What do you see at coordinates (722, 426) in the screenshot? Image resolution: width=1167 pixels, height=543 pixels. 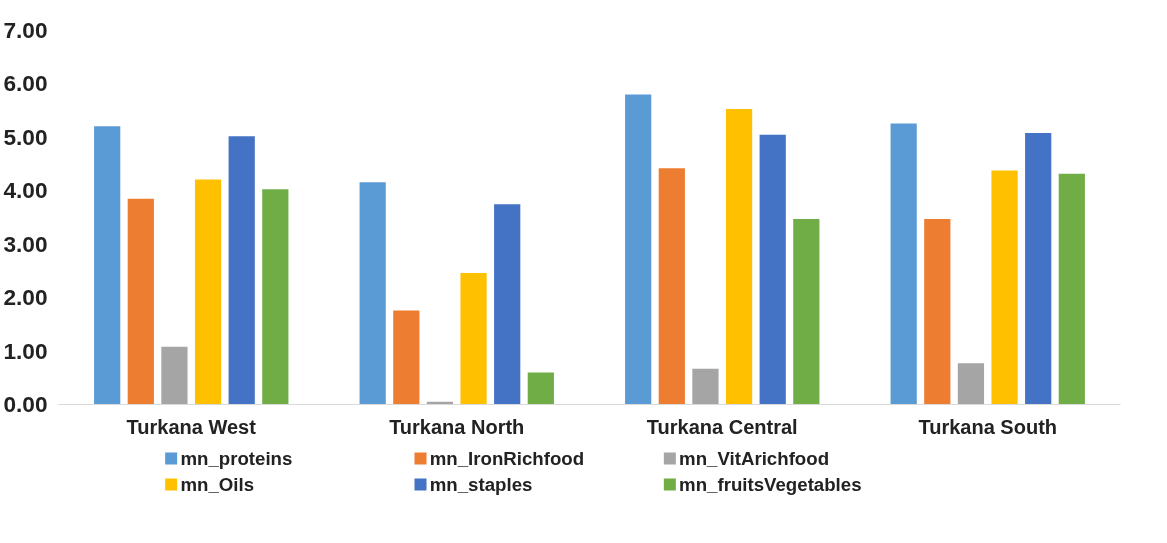 I see `x-tick-label: Turkana Central` at bounding box center [722, 426].